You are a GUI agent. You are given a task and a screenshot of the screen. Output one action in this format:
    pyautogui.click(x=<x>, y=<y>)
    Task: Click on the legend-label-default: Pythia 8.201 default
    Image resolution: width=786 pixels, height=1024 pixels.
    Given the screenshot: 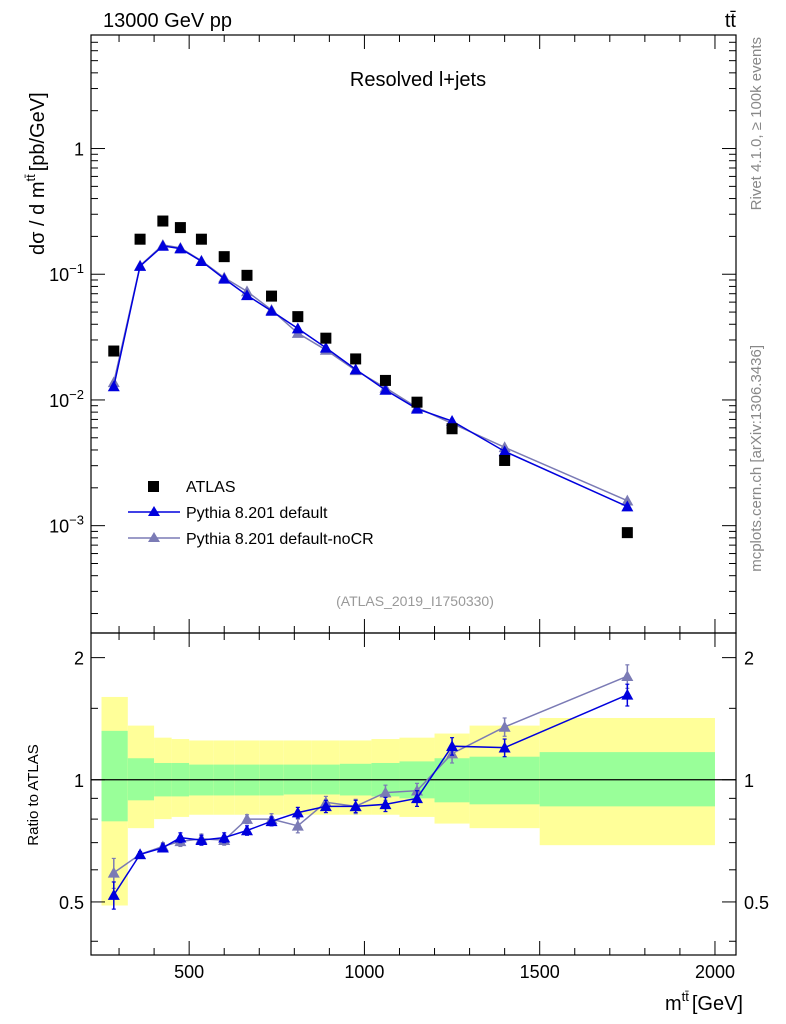 What is the action you would take?
    pyautogui.click(x=257, y=513)
    